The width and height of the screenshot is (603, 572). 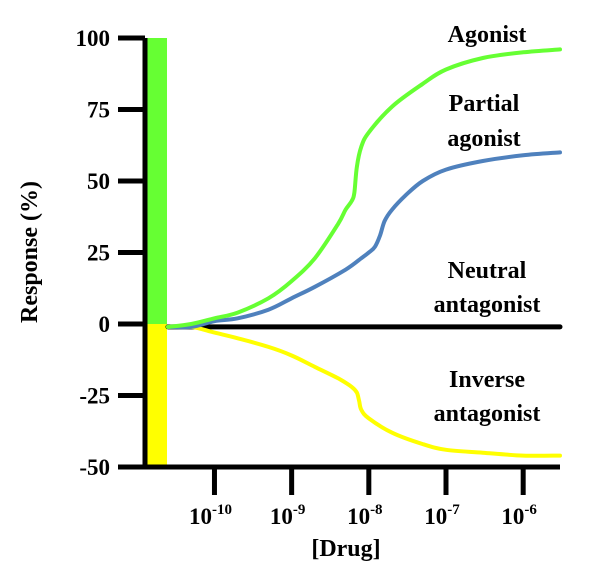 I want to click on x-tick-label: 10⁻⁶, so click(x=519, y=515).